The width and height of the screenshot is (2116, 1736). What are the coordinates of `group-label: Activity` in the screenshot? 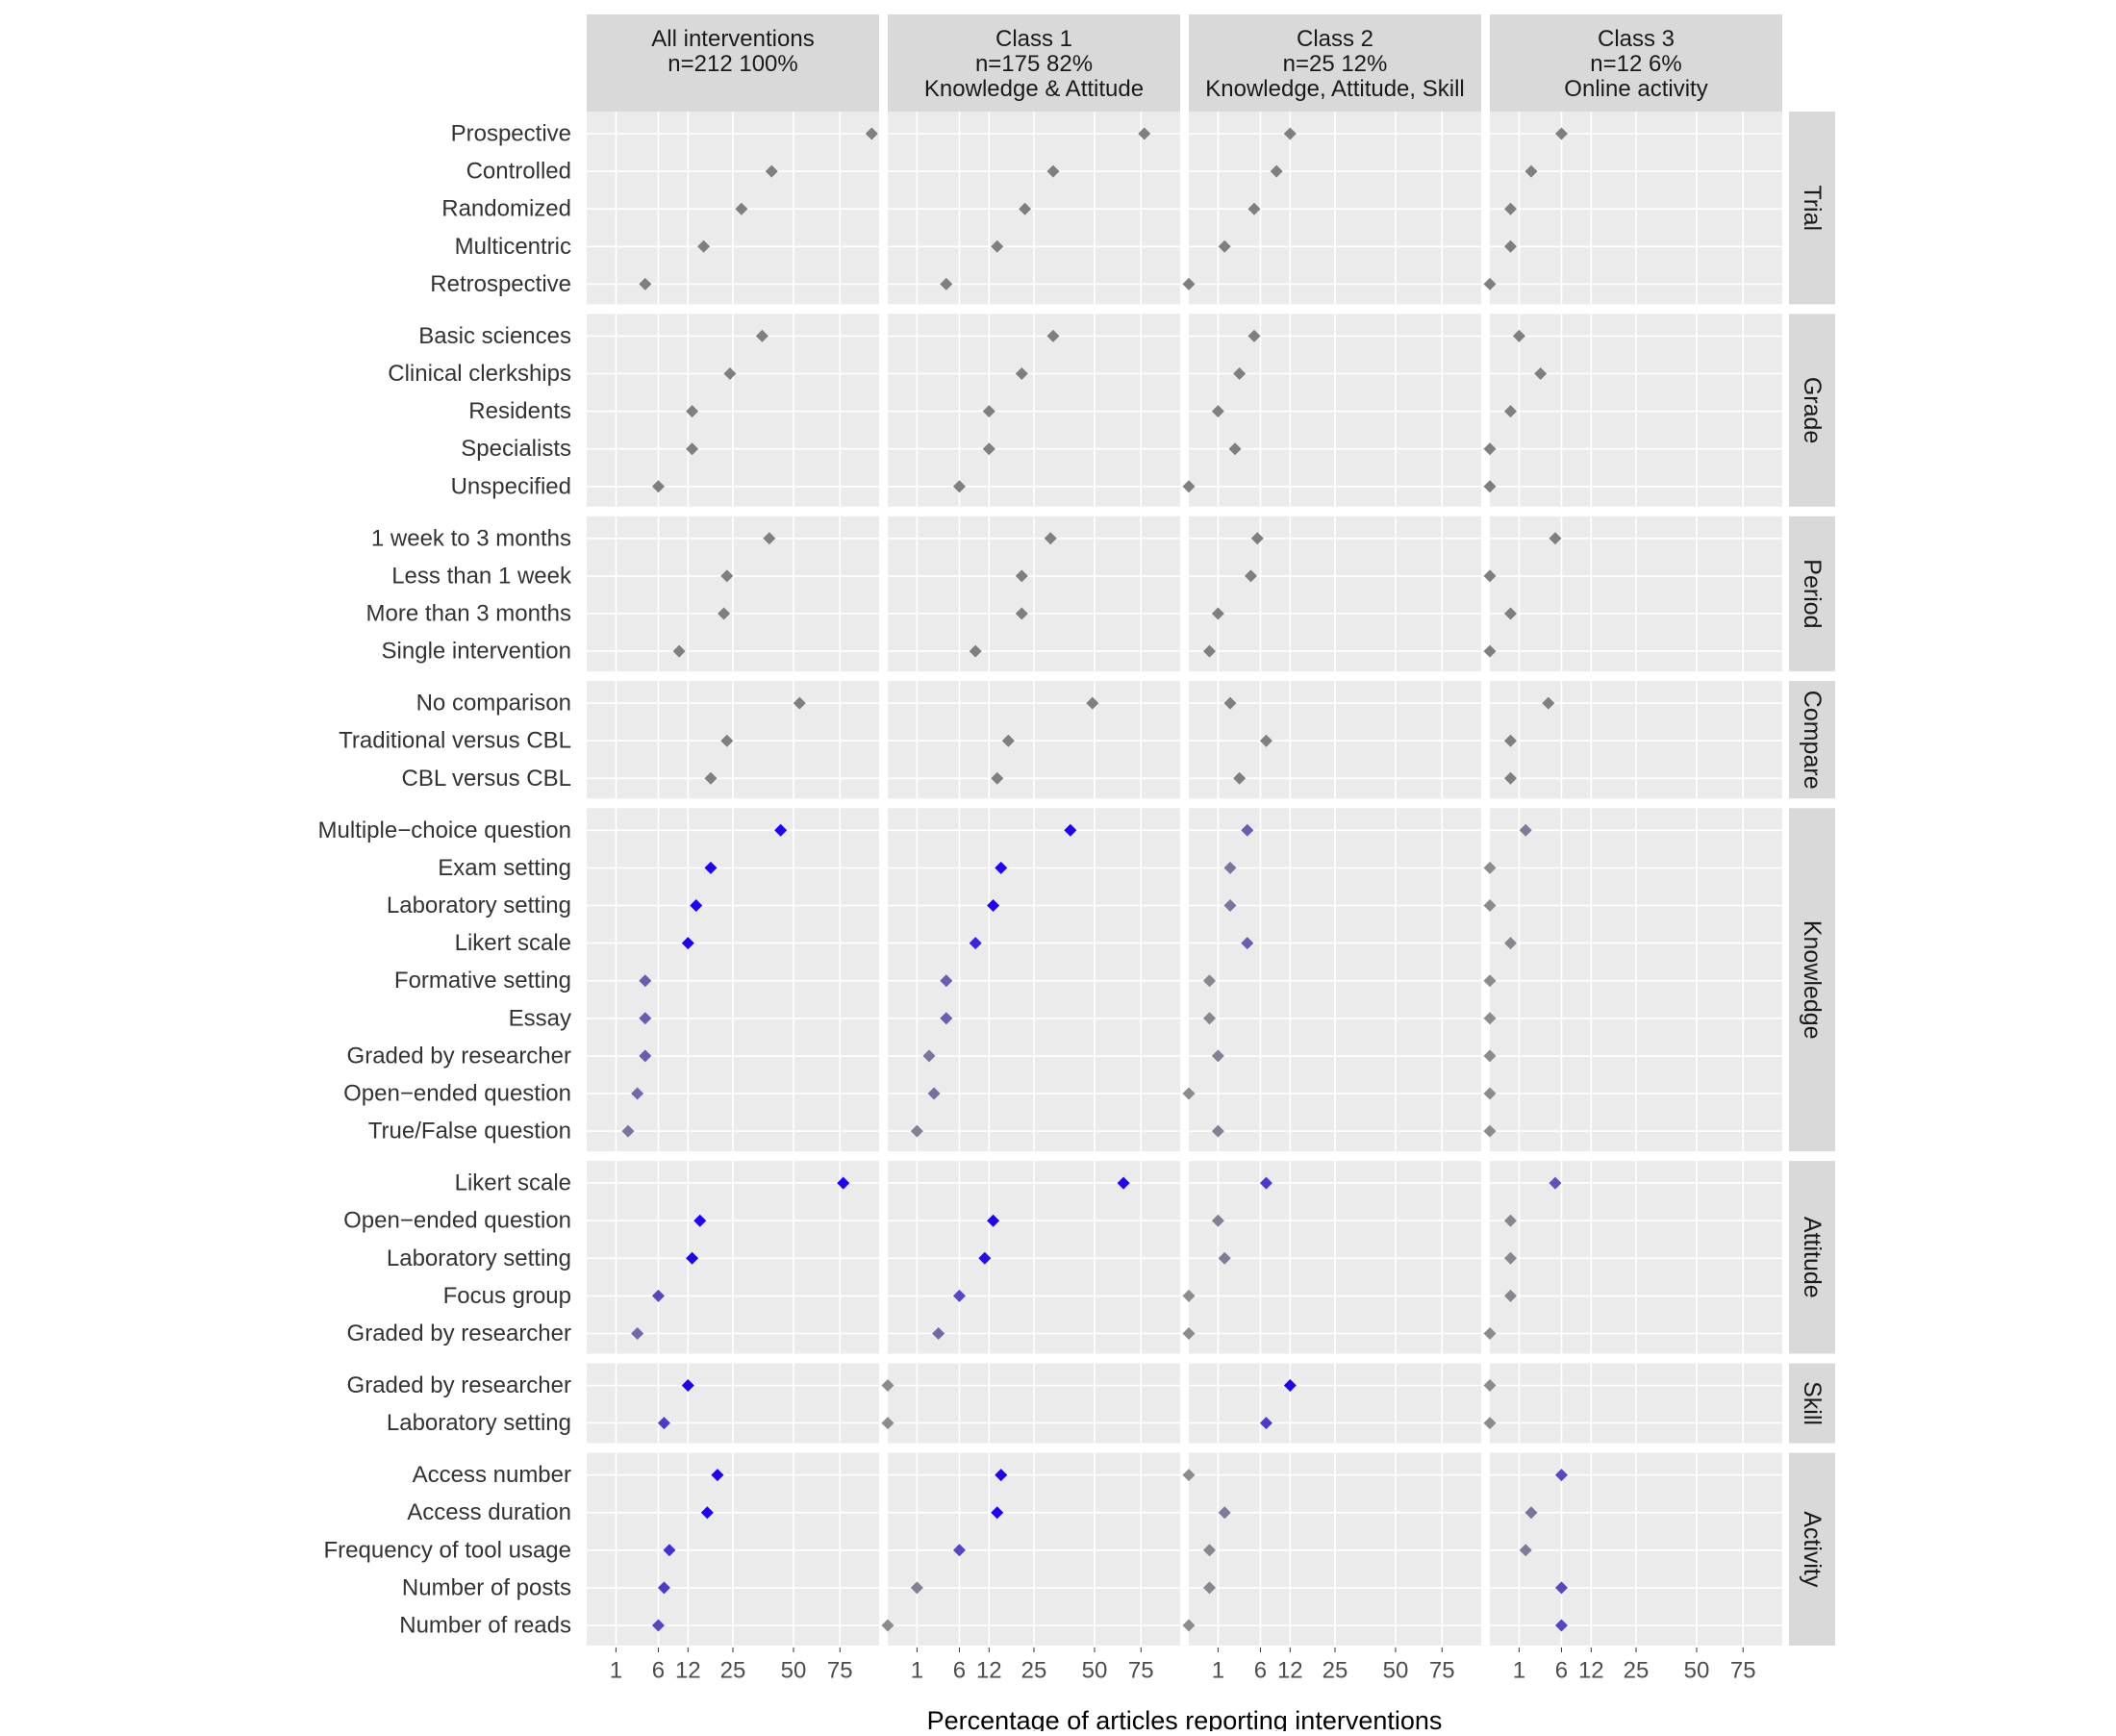 It's located at (1812, 1549).